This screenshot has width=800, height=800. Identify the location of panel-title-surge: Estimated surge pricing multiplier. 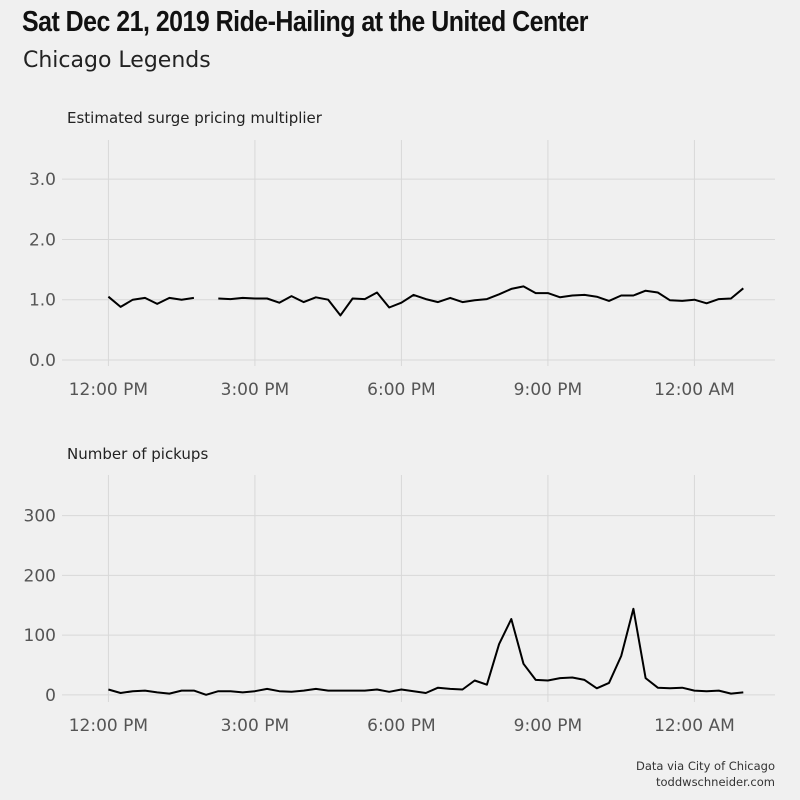
(194, 118).